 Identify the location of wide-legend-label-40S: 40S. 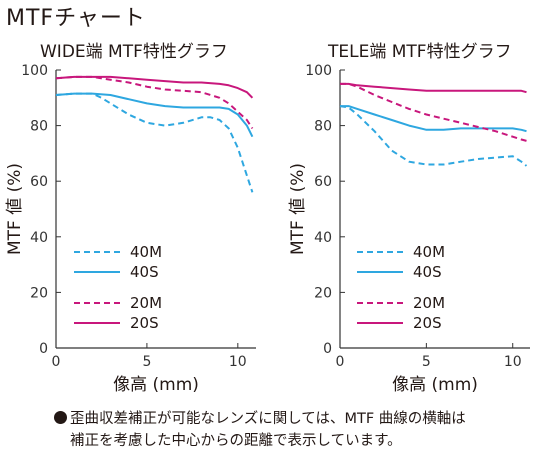
(144, 272).